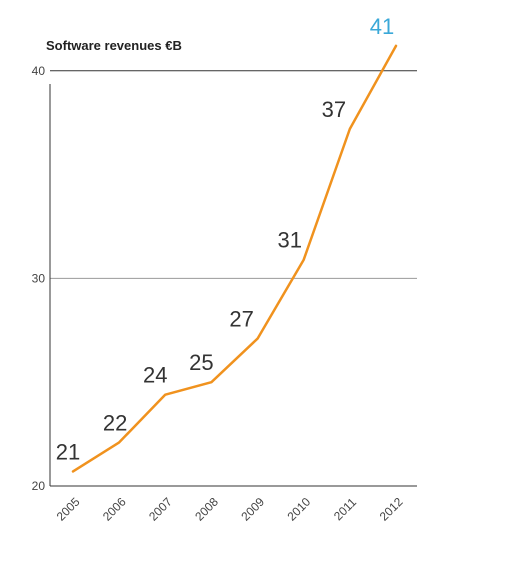  I want to click on x-tick-label-2010: 2010, so click(298, 509).